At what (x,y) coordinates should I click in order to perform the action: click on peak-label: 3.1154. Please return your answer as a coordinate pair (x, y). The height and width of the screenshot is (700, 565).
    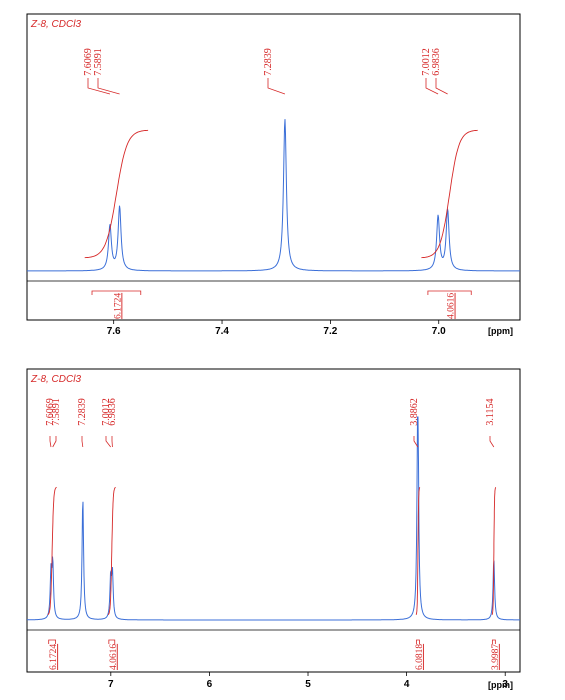
    Looking at the image, I should click on (490, 411).